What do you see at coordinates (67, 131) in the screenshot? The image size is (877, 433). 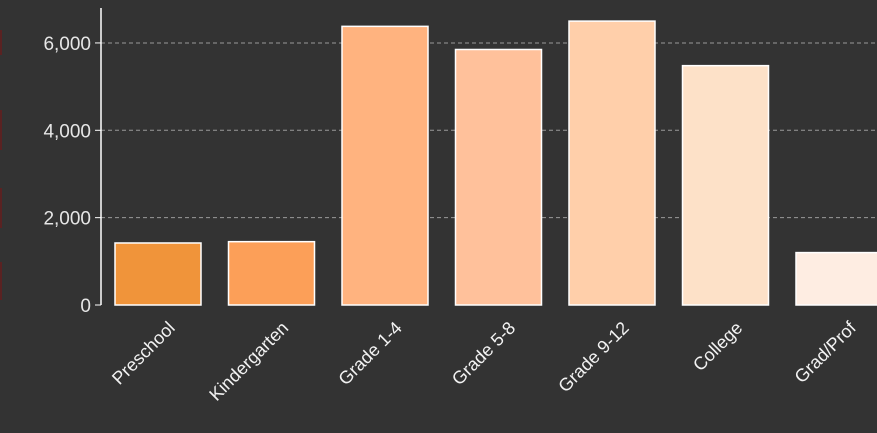 I see `y-tick-label: 4,000` at bounding box center [67, 131].